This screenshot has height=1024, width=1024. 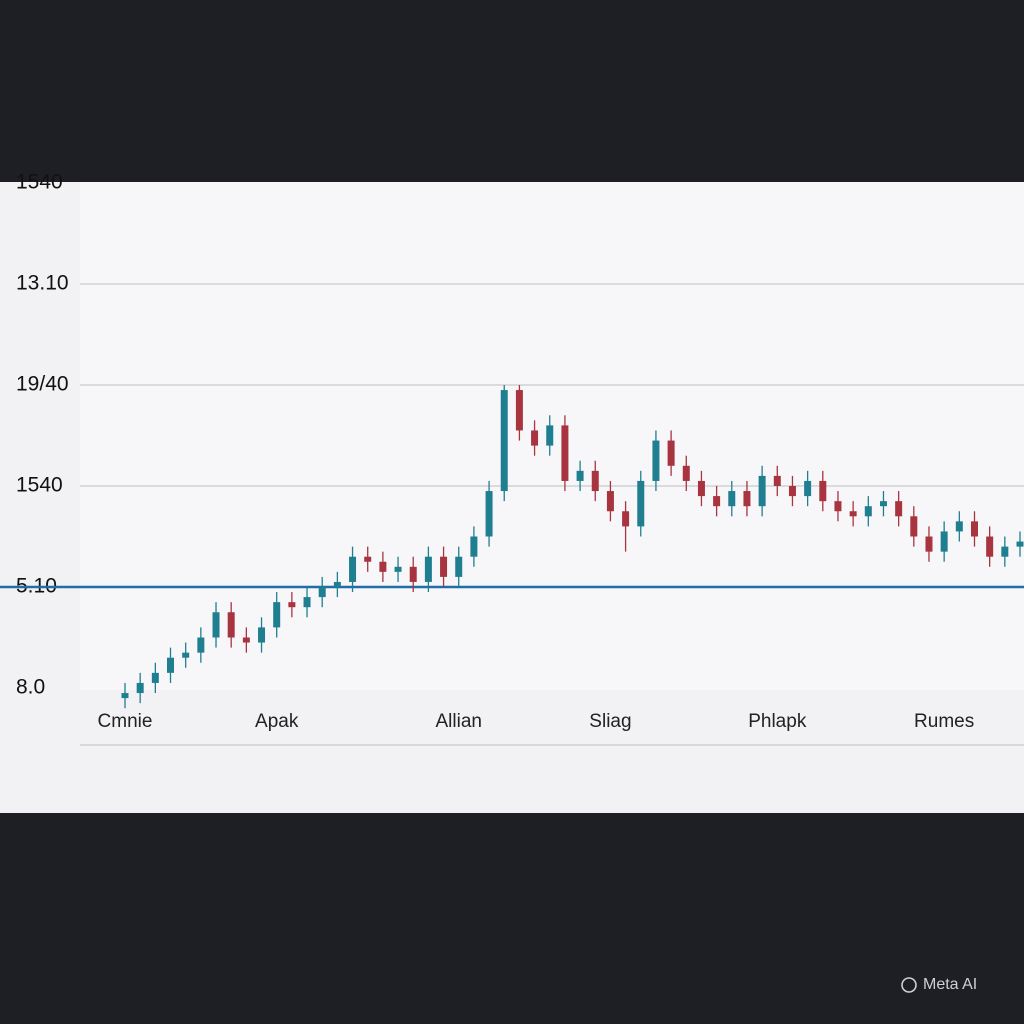 I want to click on x-tick-label: Sliag, so click(x=610, y=721).